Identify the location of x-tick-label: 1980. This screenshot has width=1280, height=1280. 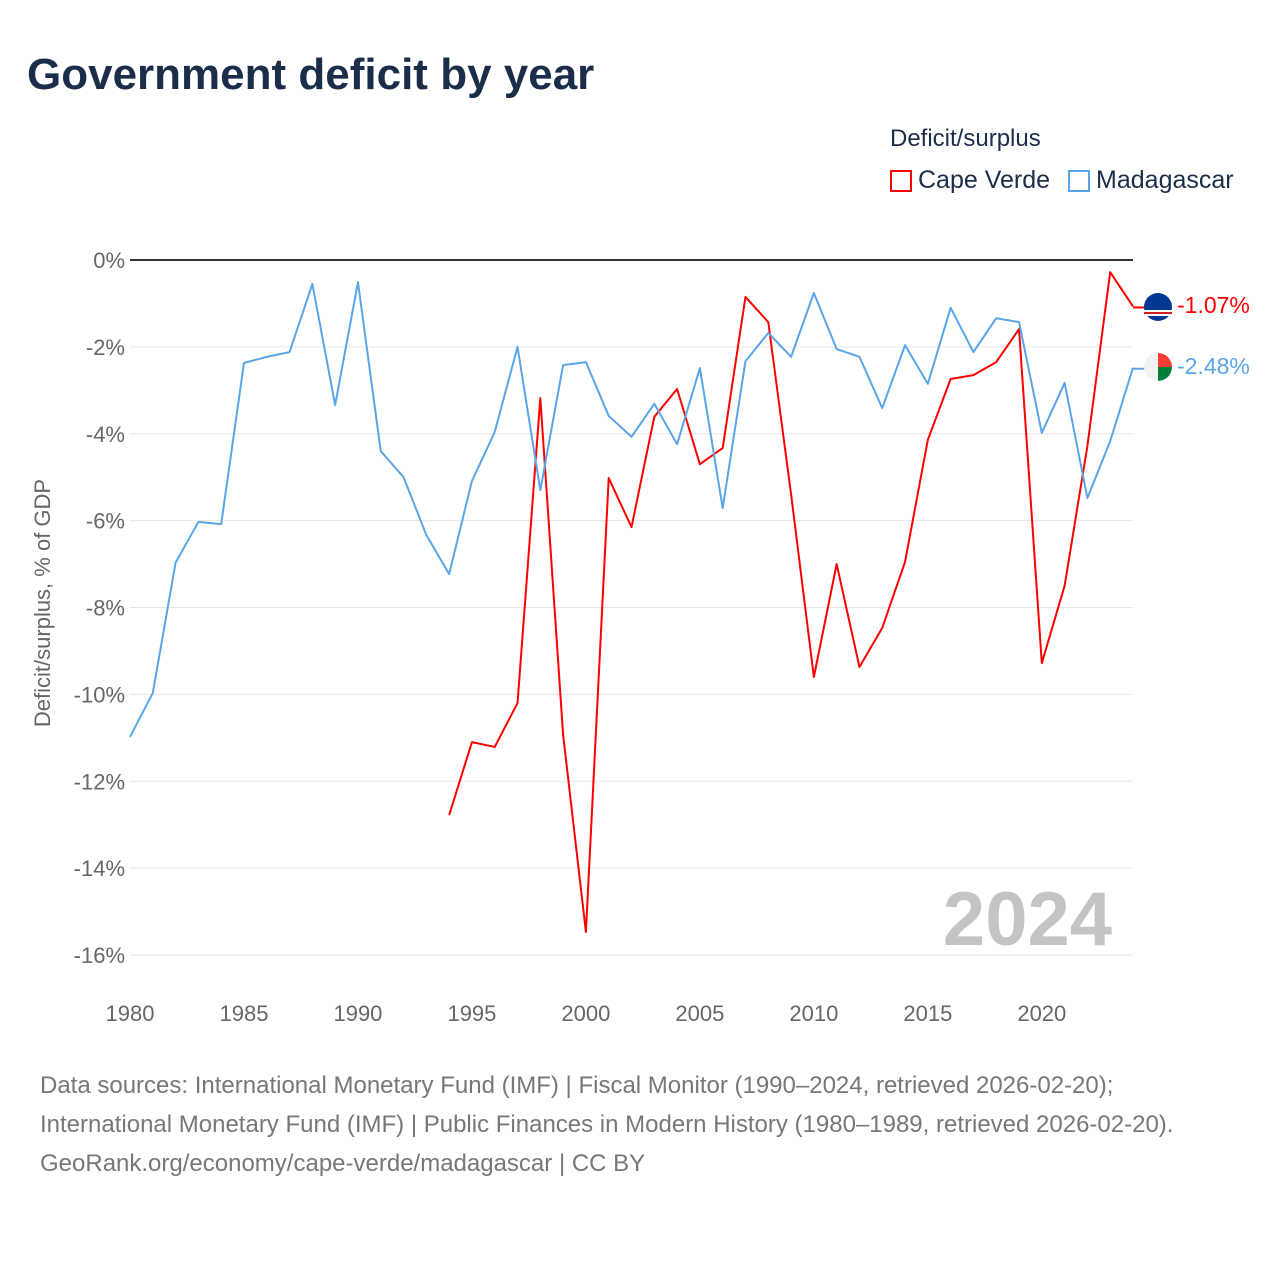
(130, 1013).